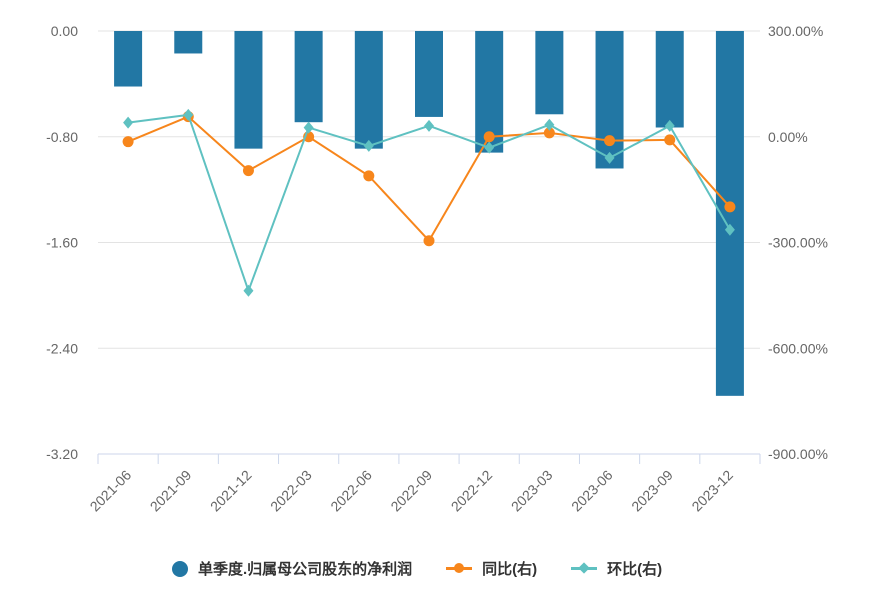  What do you see at coordinates (795, 31) in the screenshot?
I see `right-tick-label: 300.00%` at bounding box center [795, 31].